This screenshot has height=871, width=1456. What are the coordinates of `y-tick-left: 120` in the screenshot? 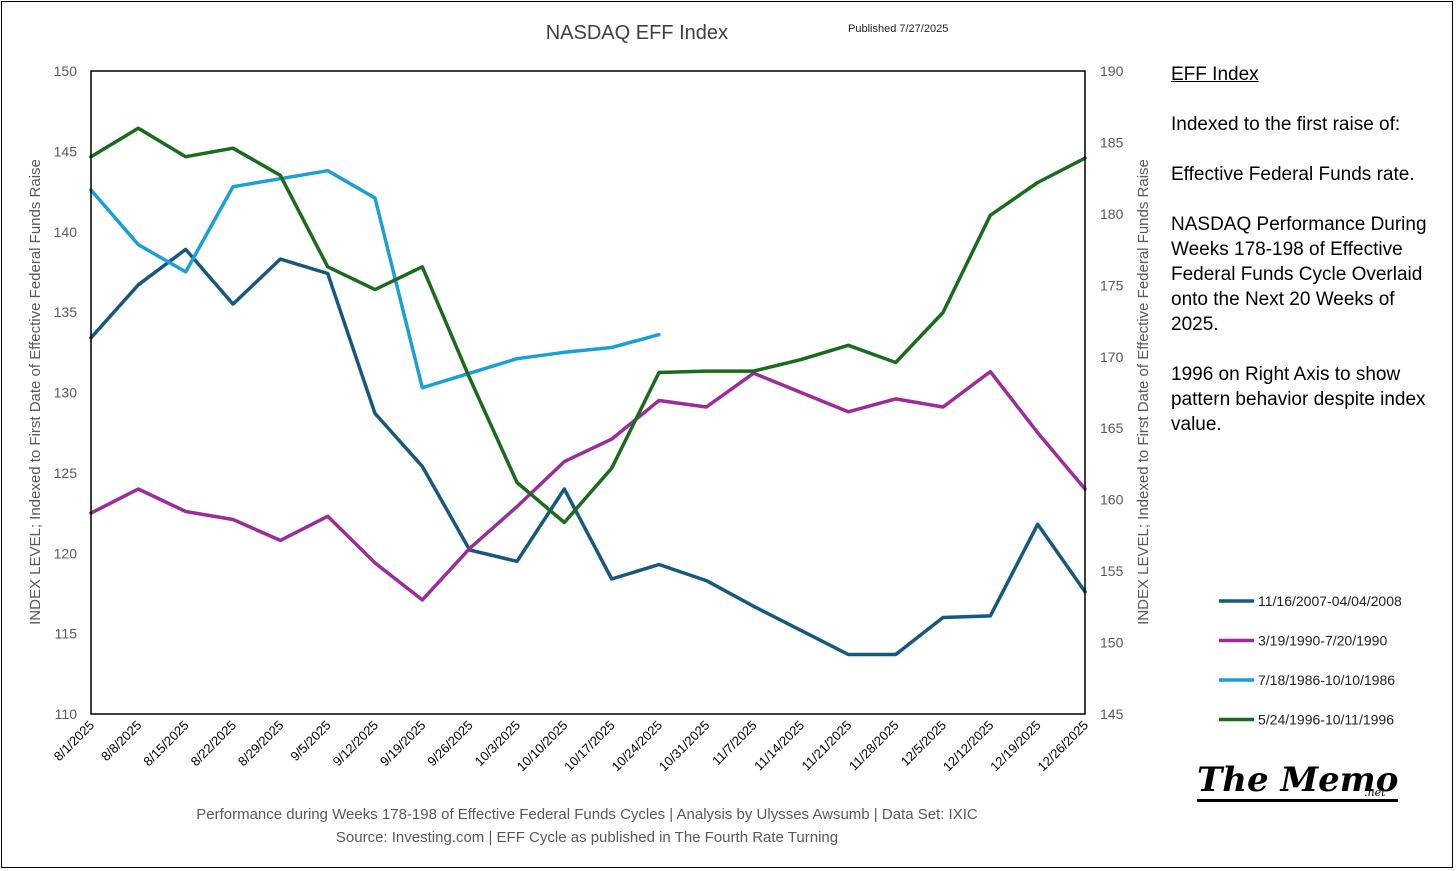 It's located at (66, 553).